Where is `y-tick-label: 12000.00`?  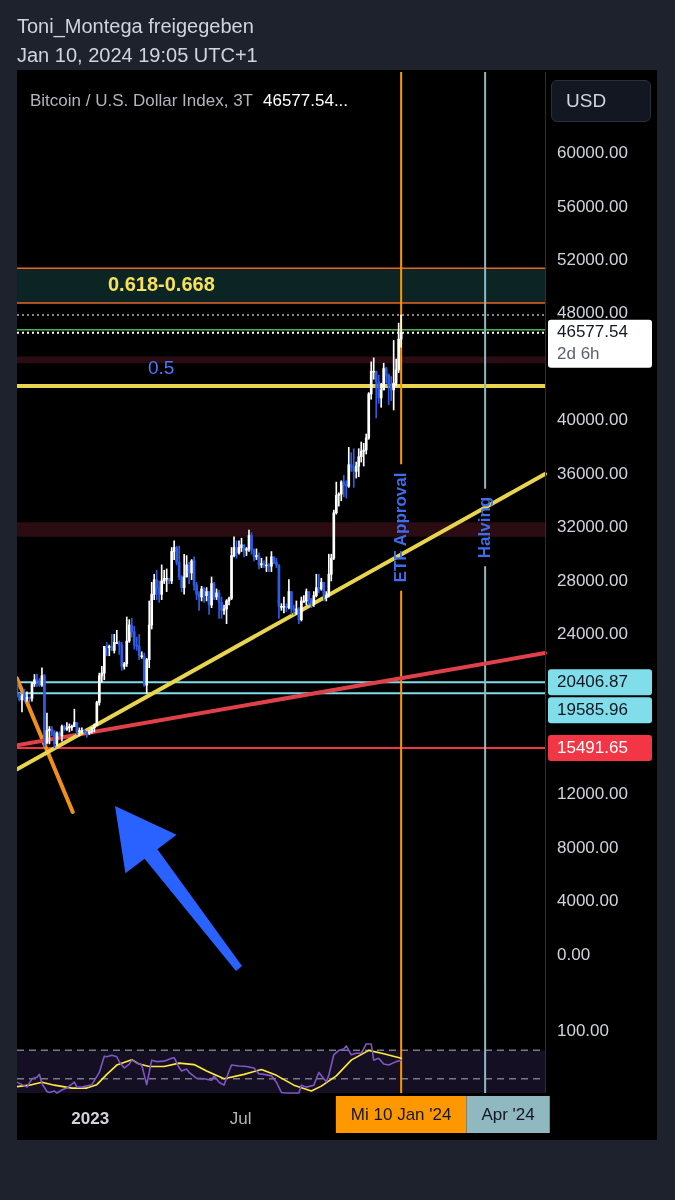
y-tick-label: 12000.00 is located at coordinates (592, 794).